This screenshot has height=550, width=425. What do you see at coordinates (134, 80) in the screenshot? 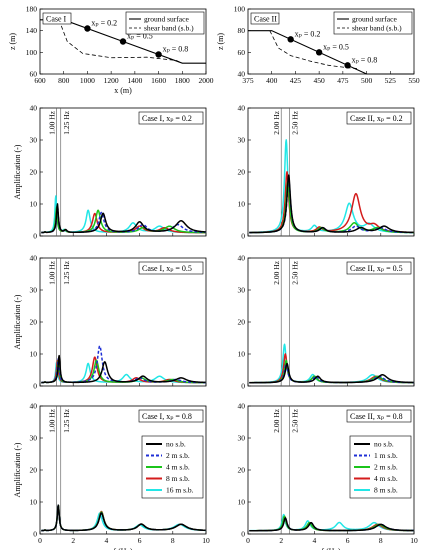
I see `x-tick-label: 1400` at bounding box center [134, 80].